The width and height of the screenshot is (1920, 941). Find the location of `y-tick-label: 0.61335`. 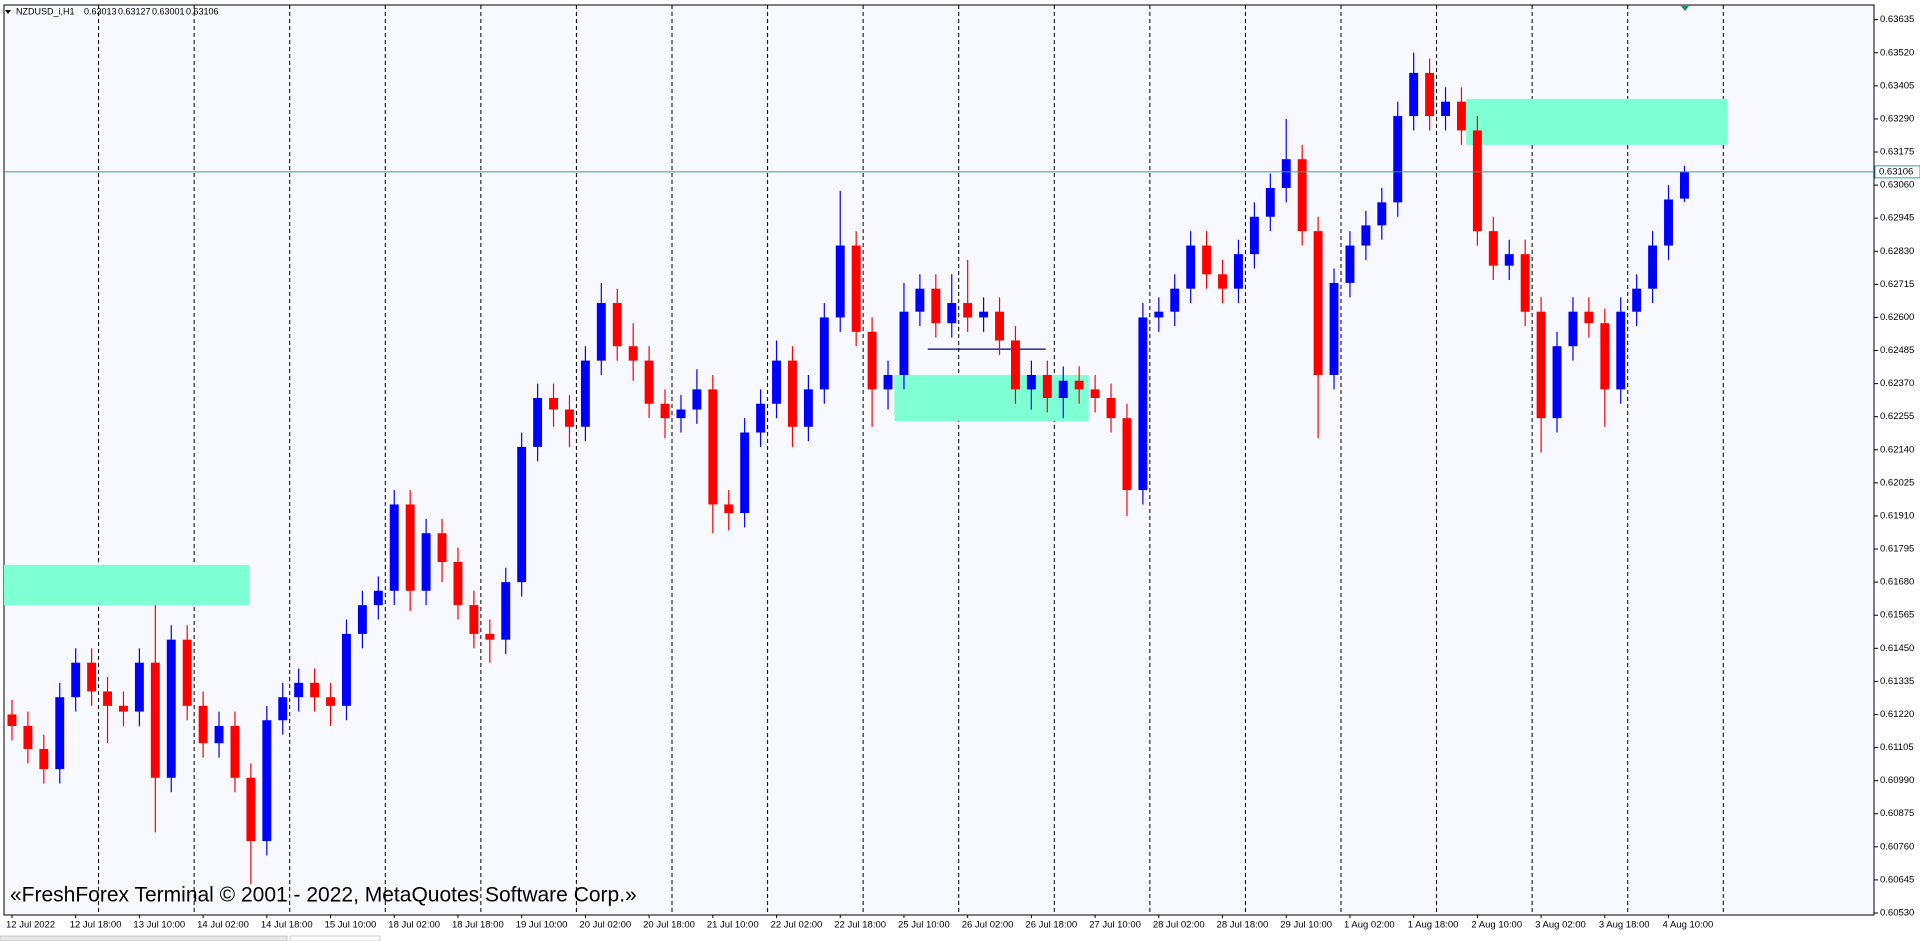

y-tick-label: 0.61335 is located at coordinates (1897, 681).